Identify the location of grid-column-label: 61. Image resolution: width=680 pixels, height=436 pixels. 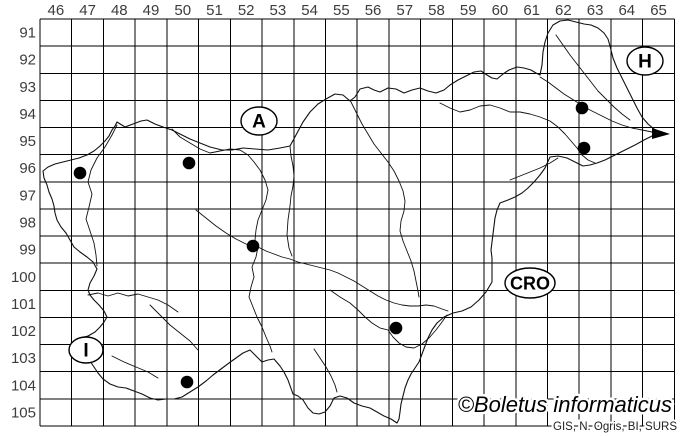
(531, 10).